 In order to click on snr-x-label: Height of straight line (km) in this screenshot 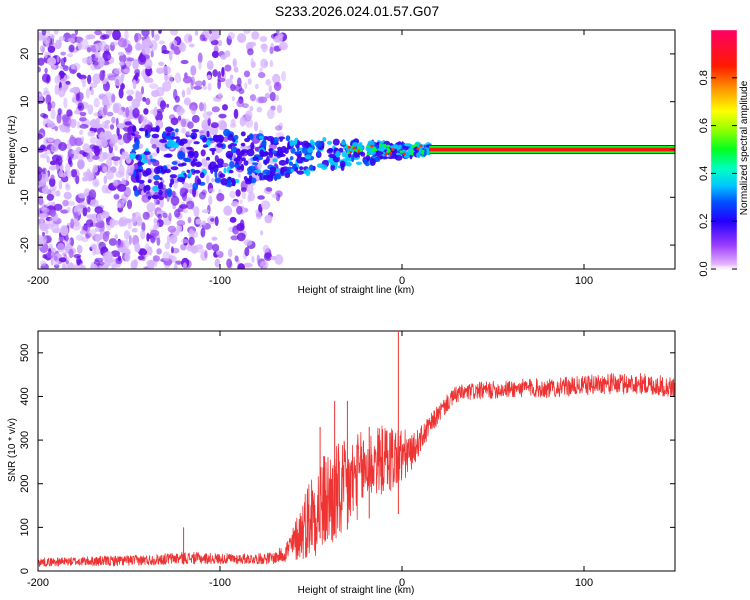, I will do `click(356, 590)`.